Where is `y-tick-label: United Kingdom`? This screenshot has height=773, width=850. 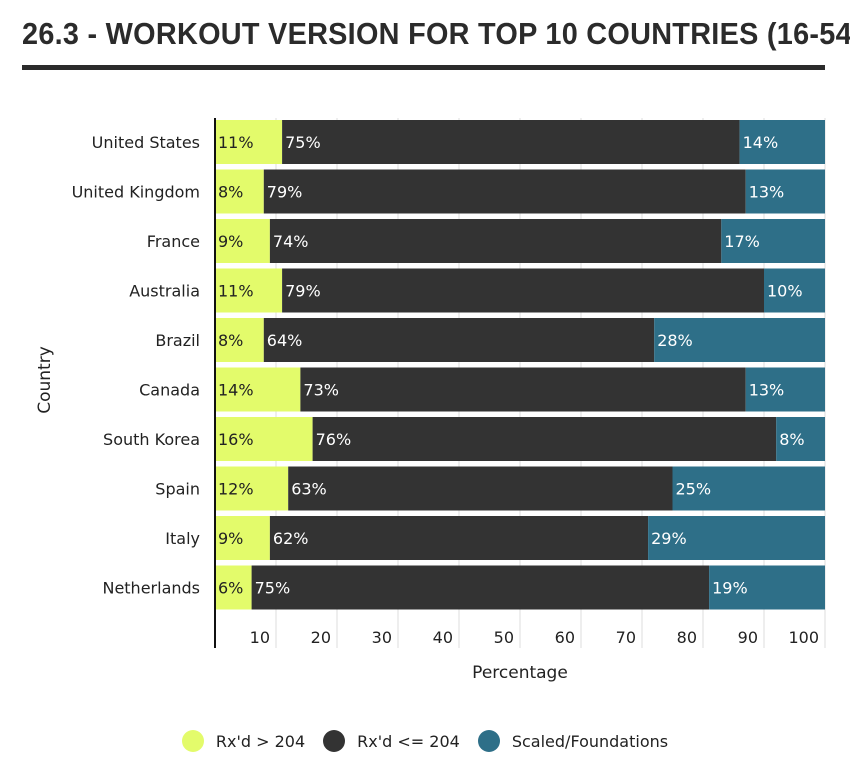
y-tick-label: United Kingdom is located at coordinates (136, 192).